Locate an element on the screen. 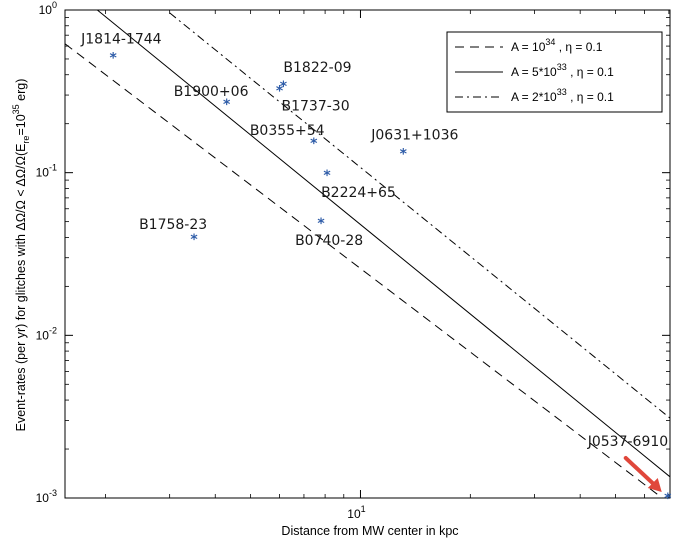 This screenshot has height=544, width=677. data-point-label: J0631+1036 is located at coordinates (414, 136).